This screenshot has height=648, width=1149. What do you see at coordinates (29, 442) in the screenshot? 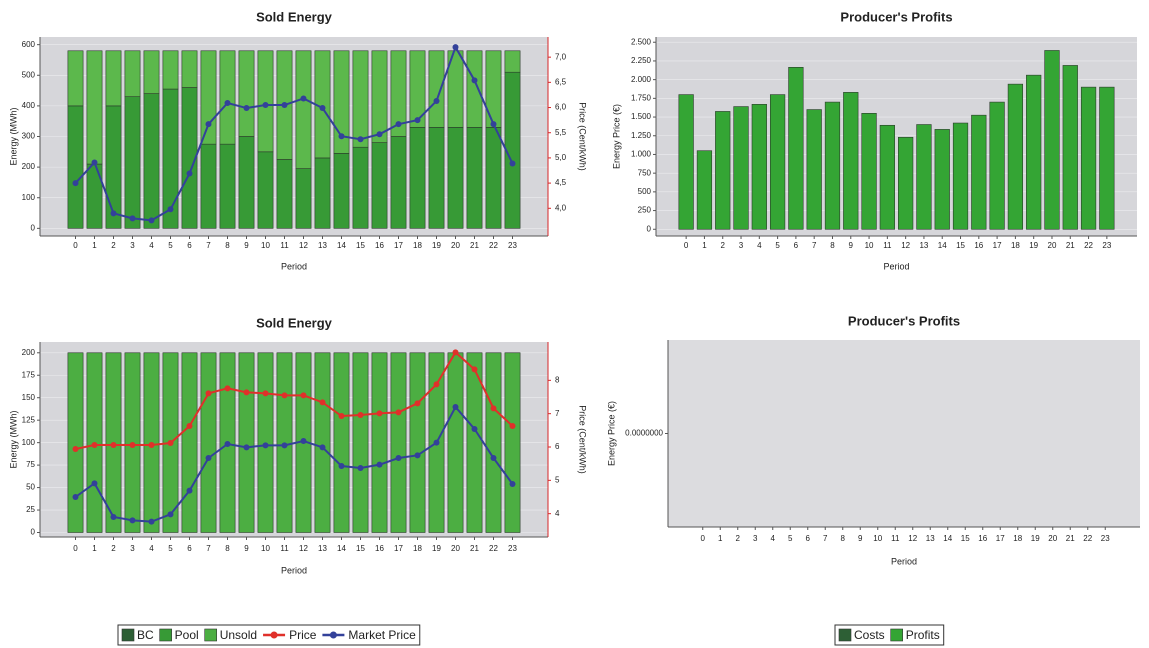
I see `y-tick-label: 100` at bounding box center [29, 442].